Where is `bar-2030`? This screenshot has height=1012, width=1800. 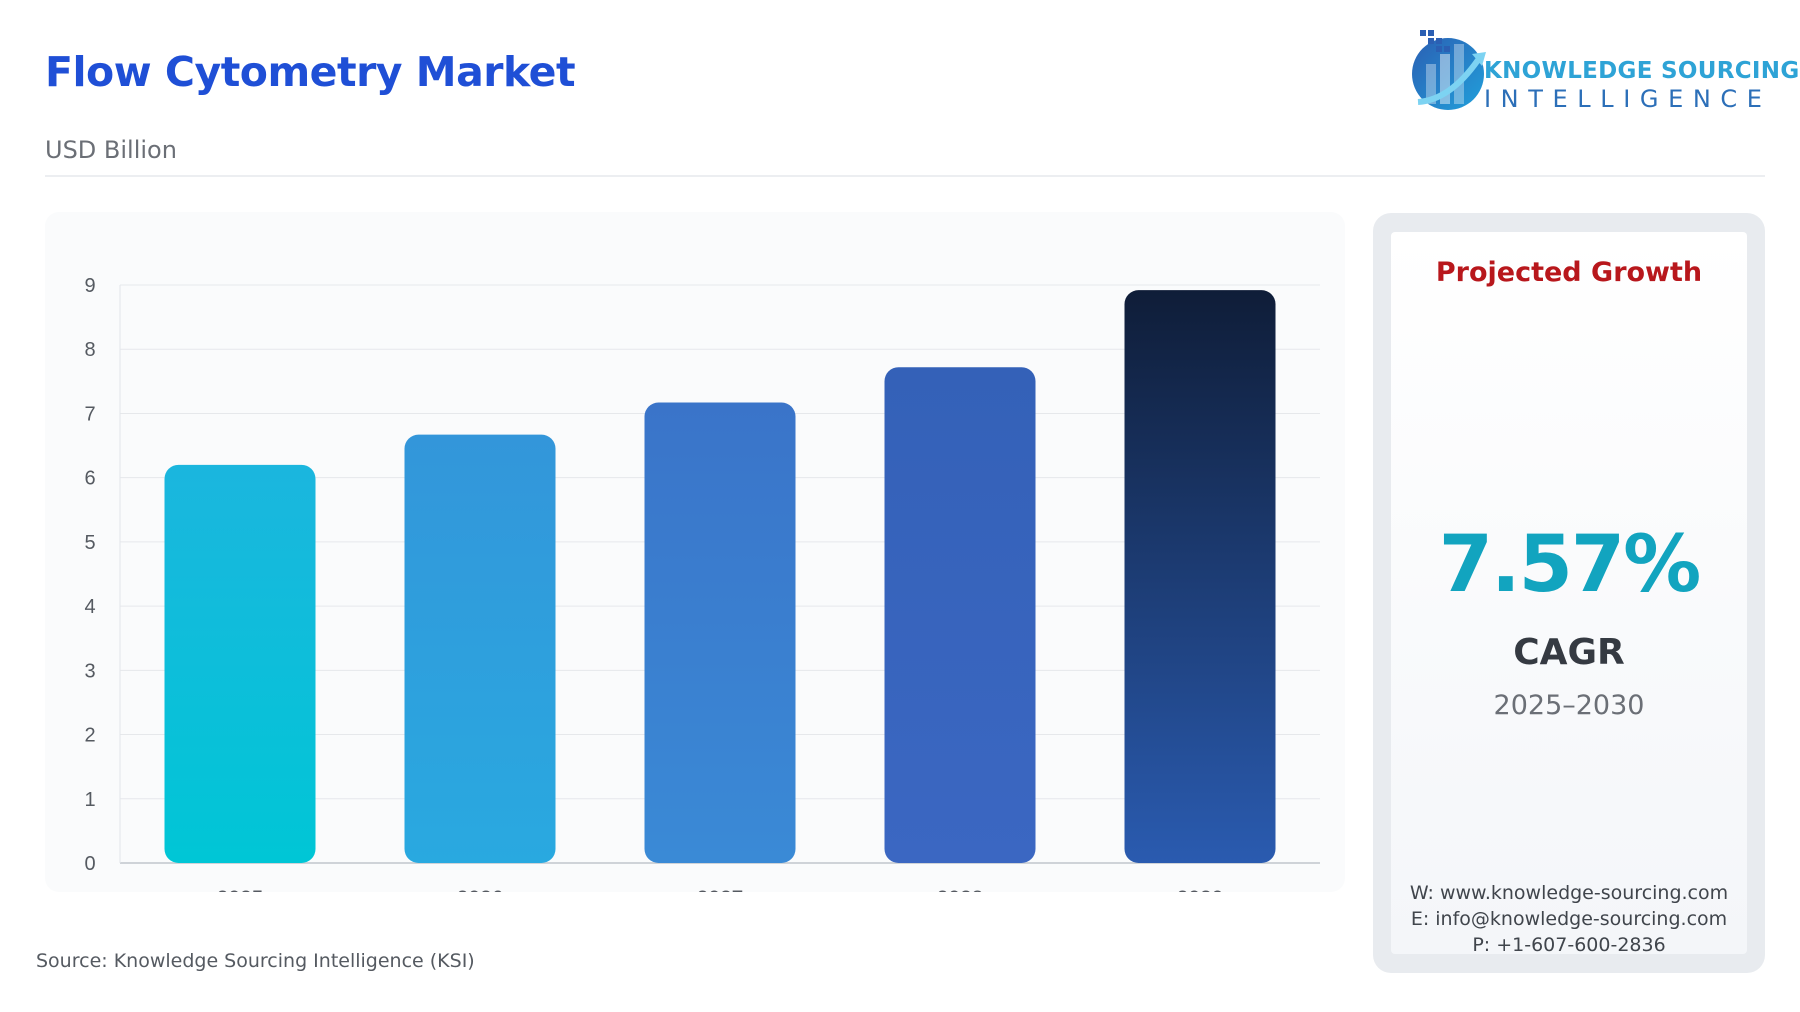 bar-2030 is located at coordinates (1200, 576).